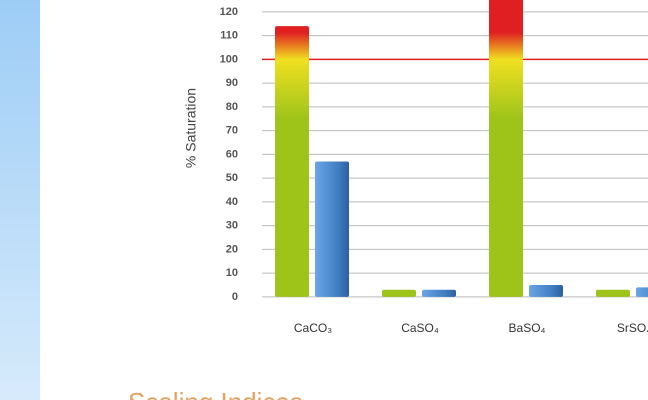  Describe the element at coordinates (232, 273) in the screenshot. I see `y-tick-label: 10` at that location.